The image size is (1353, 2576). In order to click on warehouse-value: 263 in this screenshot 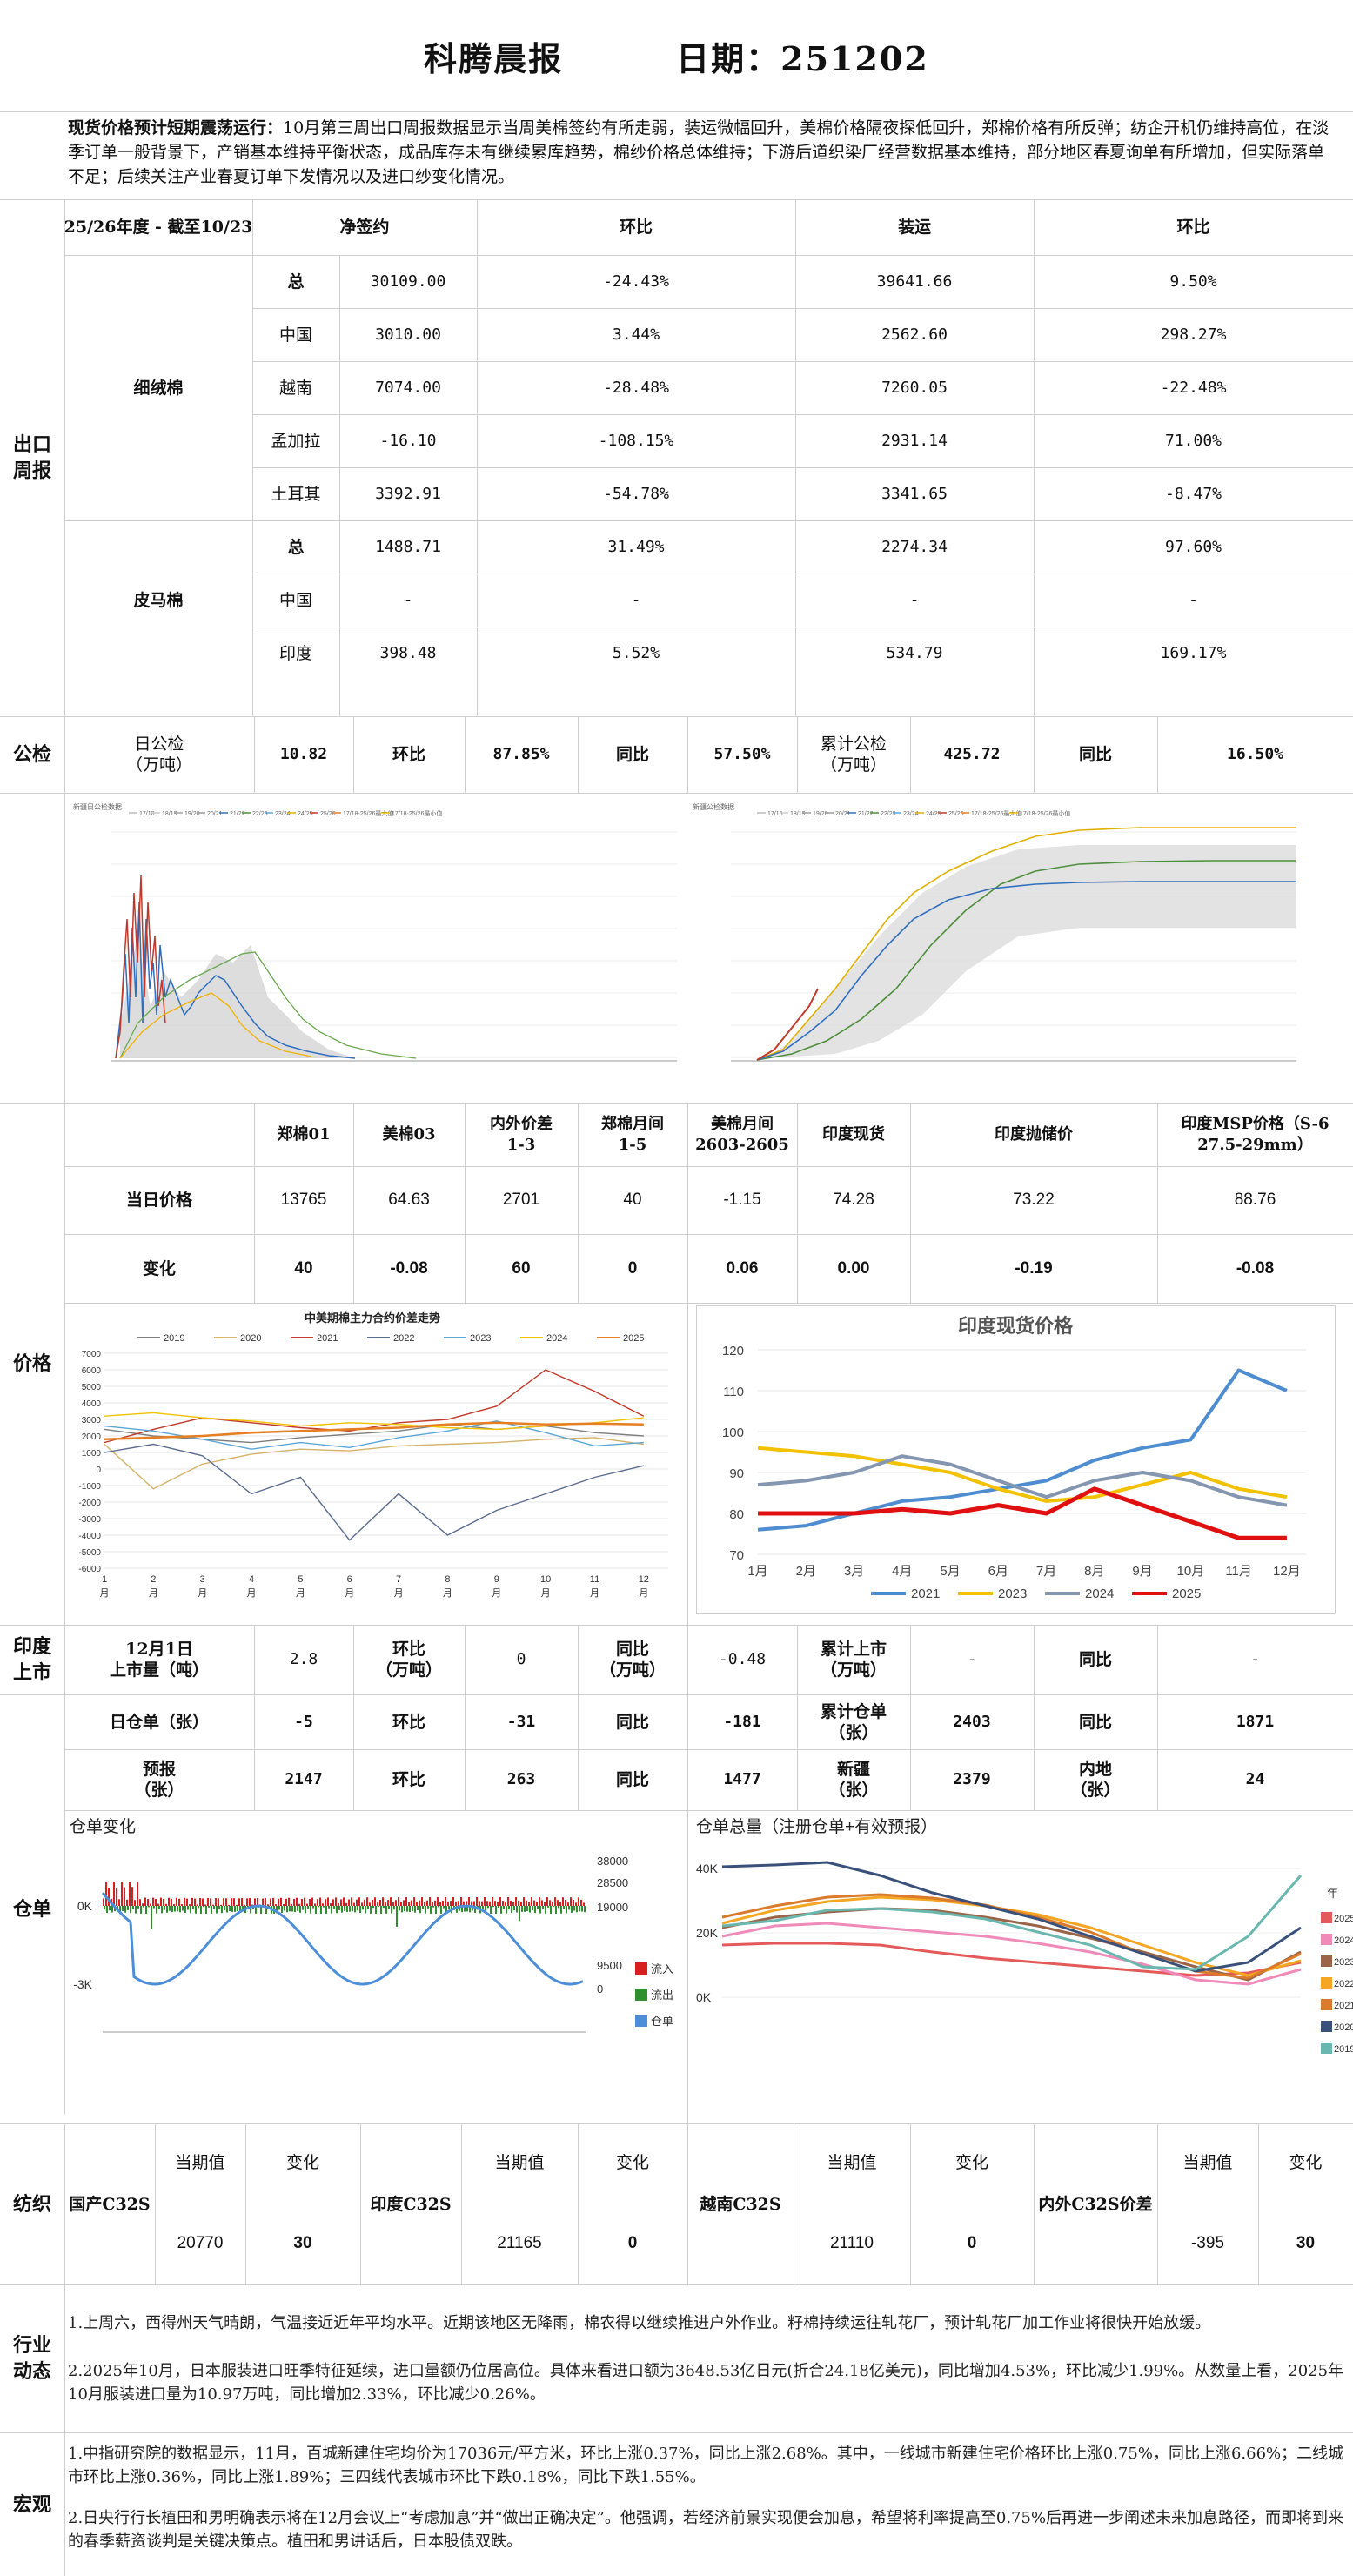, I will do `click(521, 1779)`.